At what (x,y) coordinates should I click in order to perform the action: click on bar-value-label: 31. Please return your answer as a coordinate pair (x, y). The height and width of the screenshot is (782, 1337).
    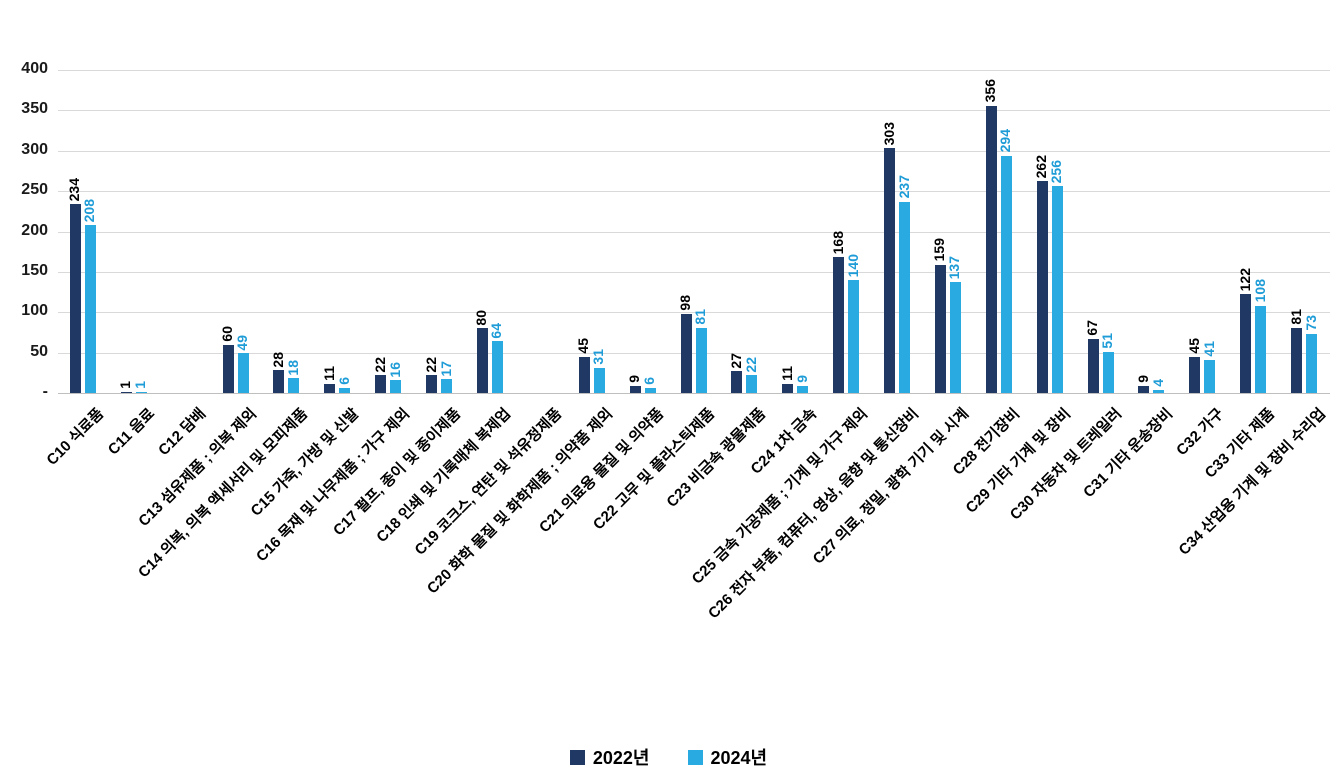
    Looking at the image, I should click on (598, 357).